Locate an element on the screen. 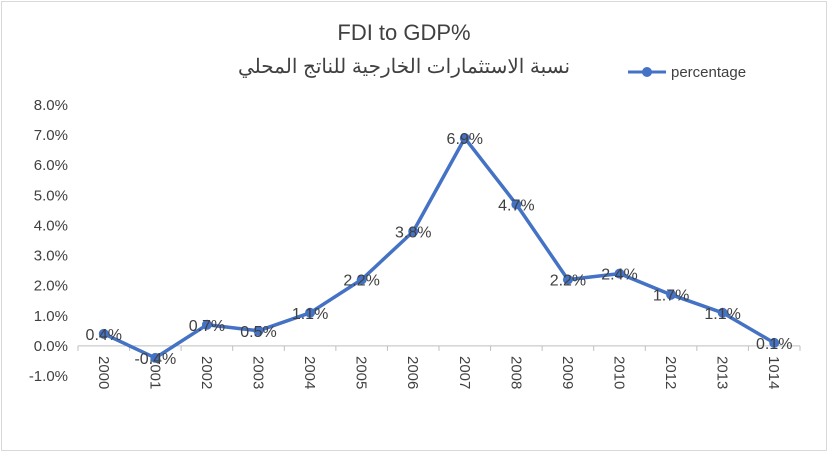 The image size is (830, 454). y-tick-label: 4.0% is located at coordinates (51, 225).